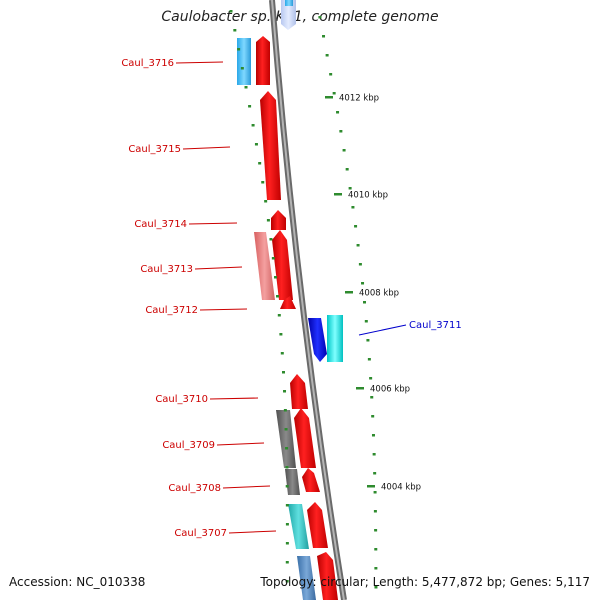 This screenshot has height=600, width=600. Describe the element at coordinates (308, 300) in the screenshot. I see `backbone` at that location.